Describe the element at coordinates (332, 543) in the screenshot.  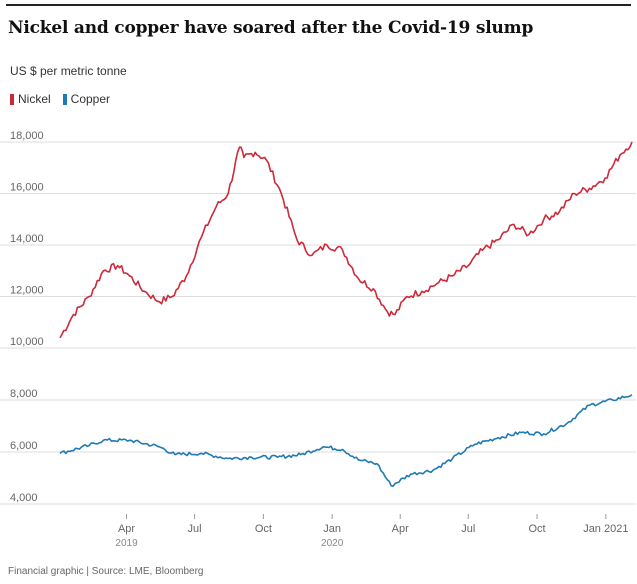
I see `x-tick-year-label: 2020` at that location.